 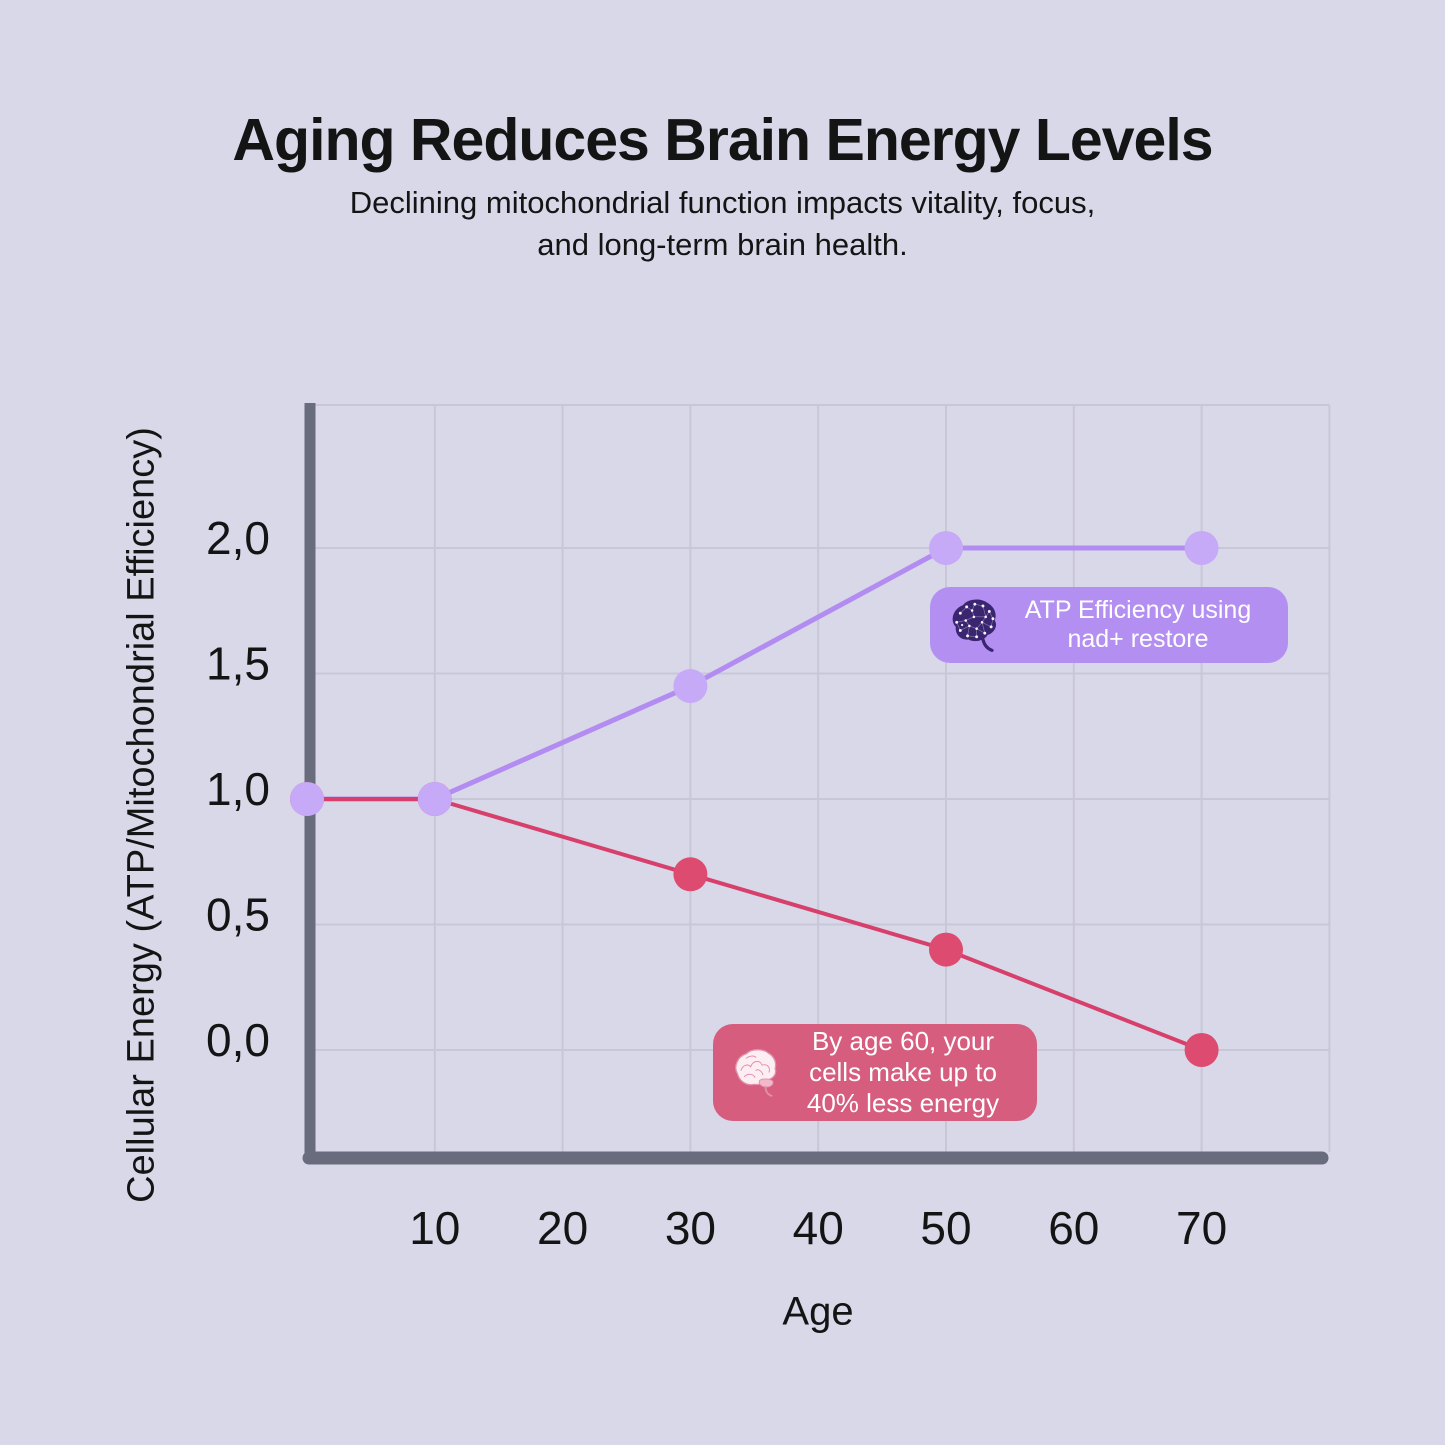 I want to click on x-tick-label: 40, so click(x=818, y=1228).